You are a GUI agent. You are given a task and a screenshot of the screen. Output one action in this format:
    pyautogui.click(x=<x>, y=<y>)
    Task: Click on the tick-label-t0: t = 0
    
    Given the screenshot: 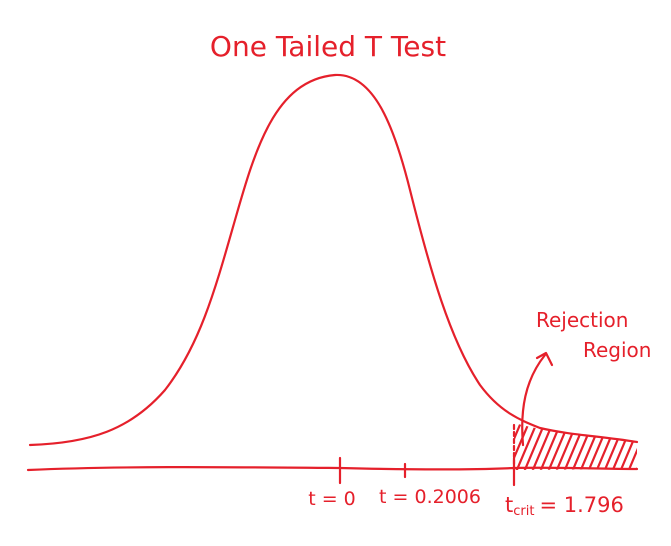 What is the action you would take?
    pyautogui.click(x=332, y=499)
    